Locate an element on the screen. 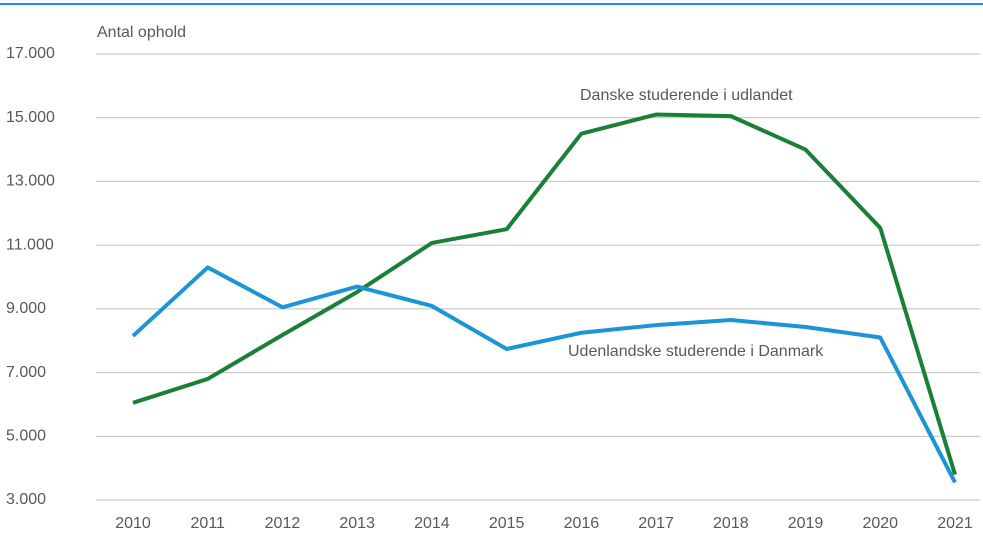 This screenshot has width=983, height=534. x-tick-label: 2021 is located at coordinates (955, 523).